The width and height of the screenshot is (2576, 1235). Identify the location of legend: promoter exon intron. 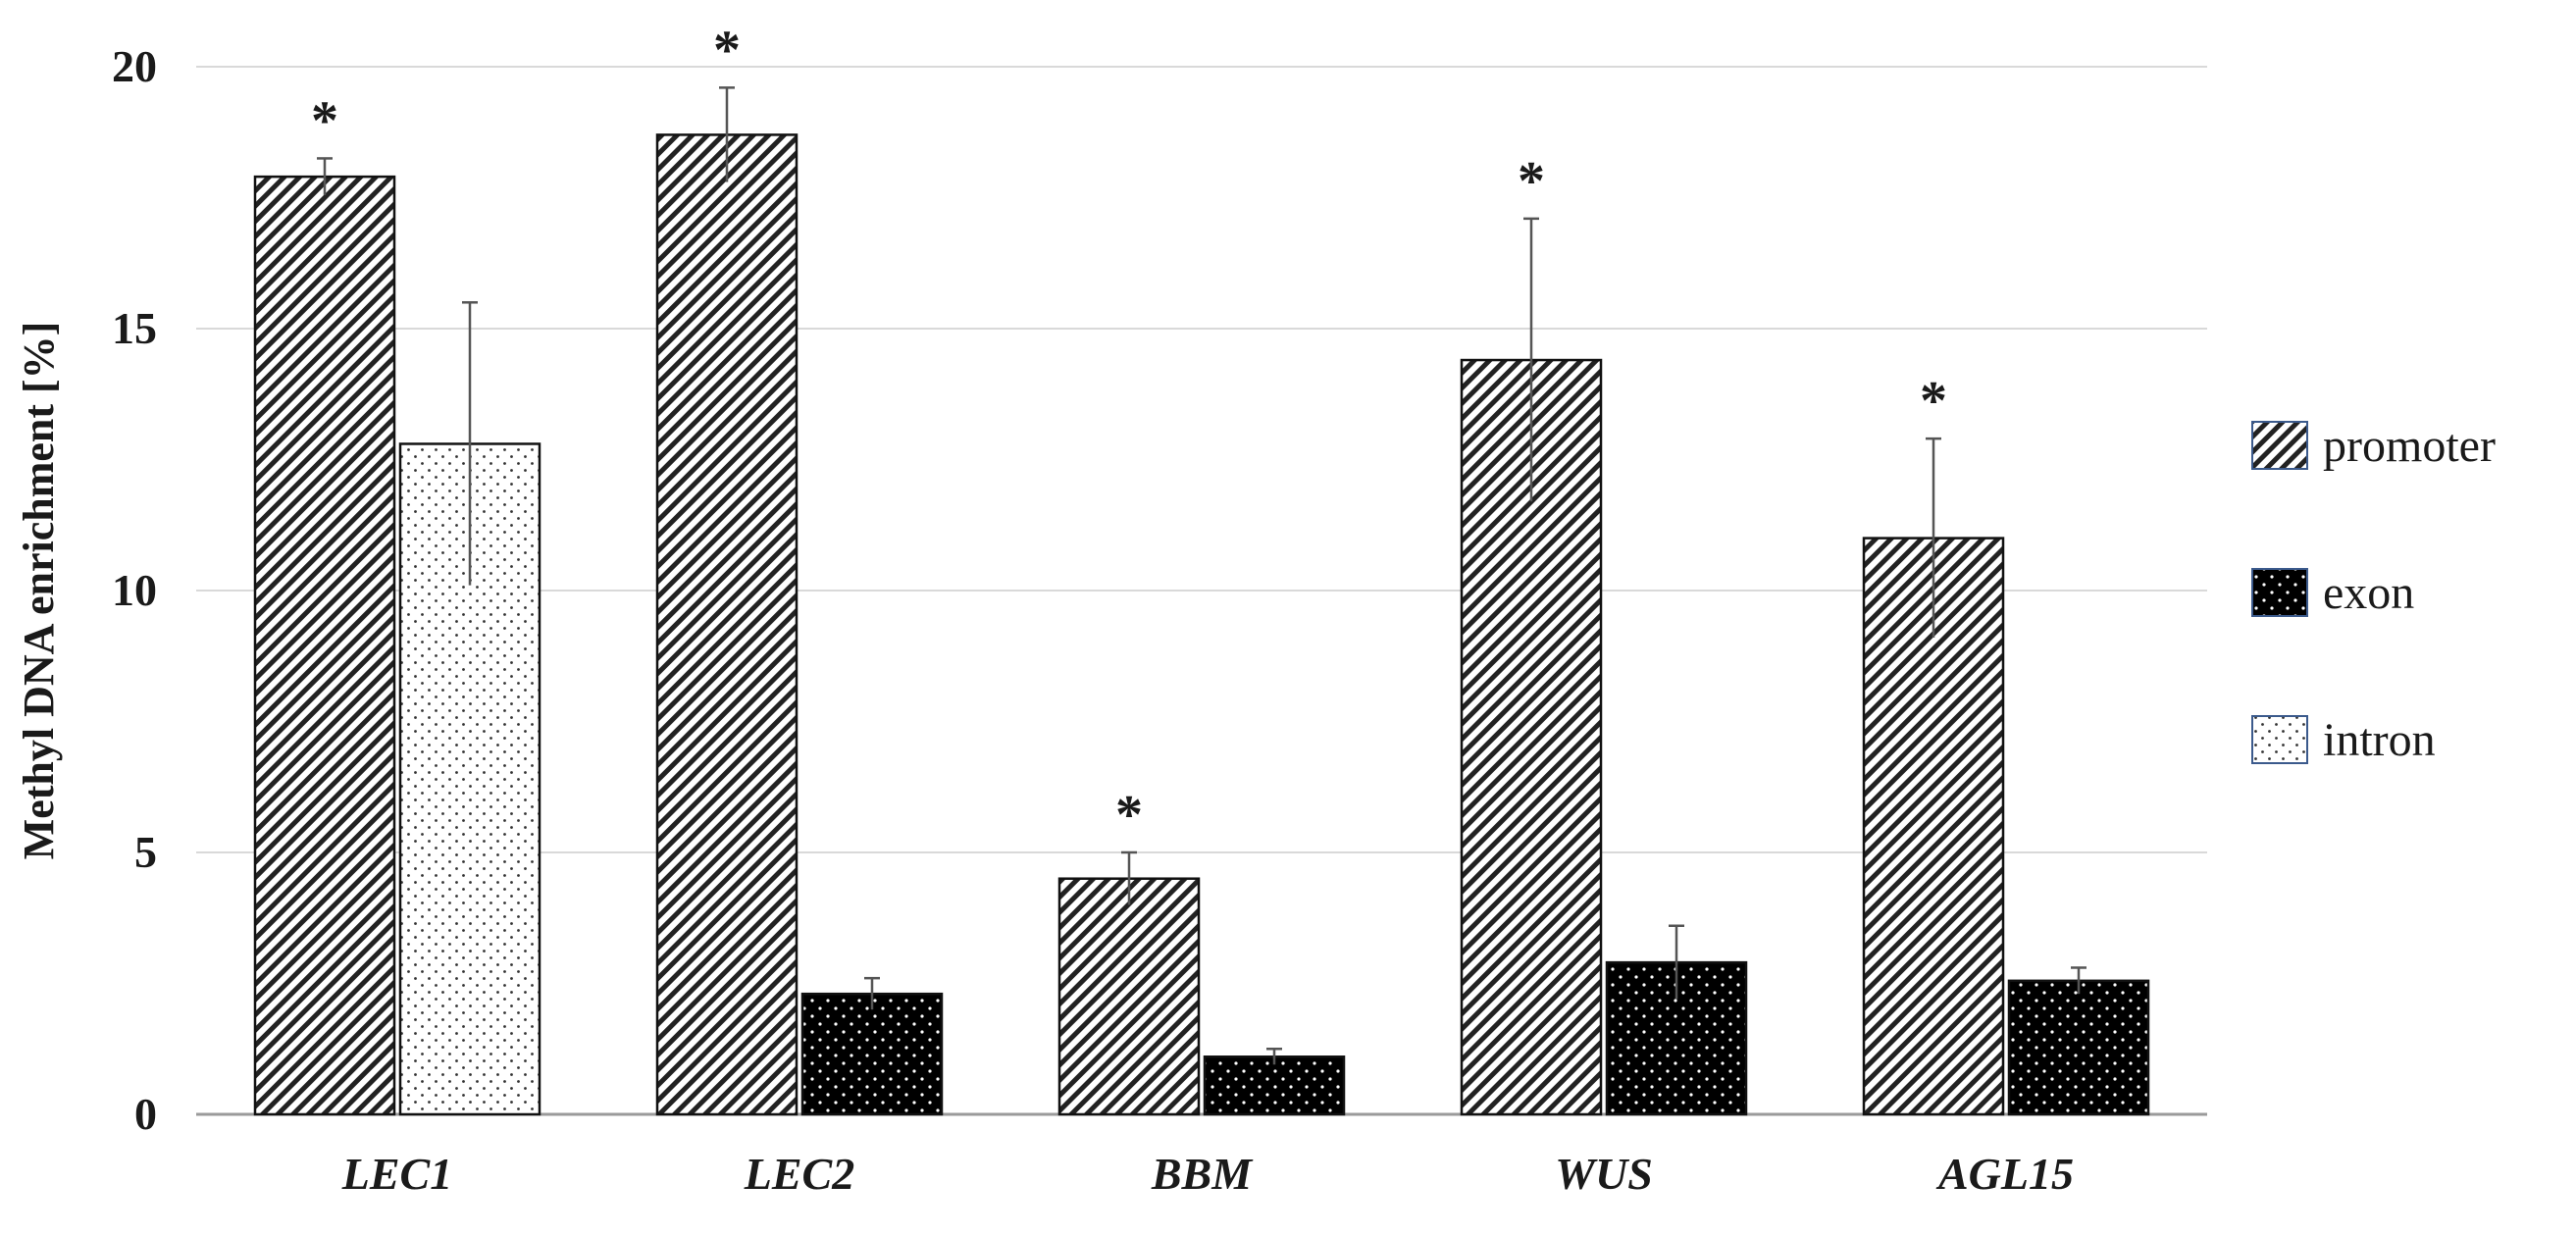
(2373, 593).